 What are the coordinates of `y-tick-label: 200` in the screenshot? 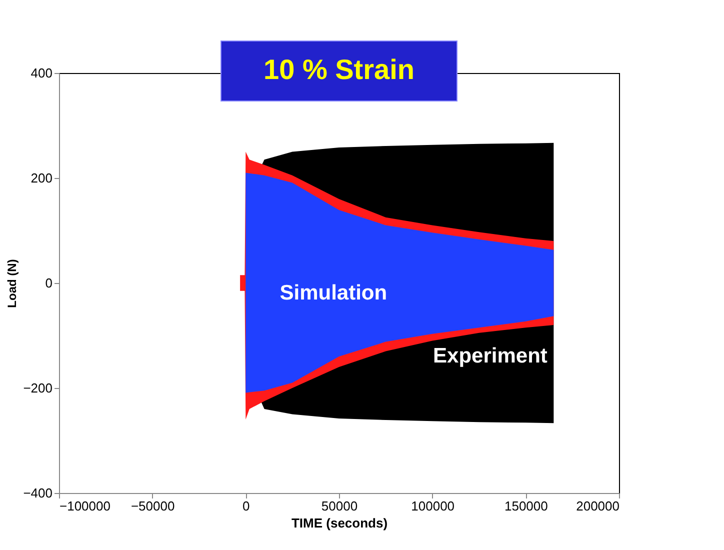 It's located at (41, 178).